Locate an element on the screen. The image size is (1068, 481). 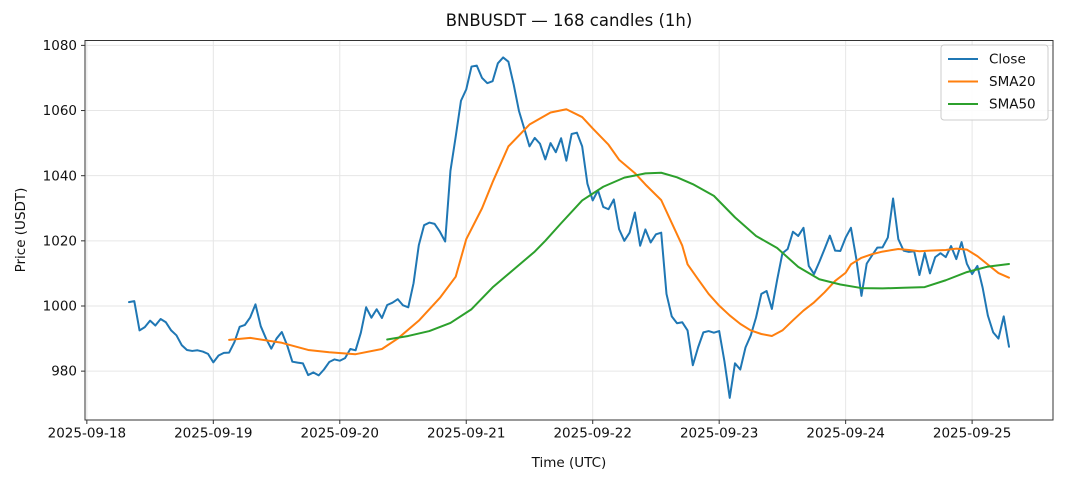
y-tick-label: 1060 is located at coordinates (60, 111).